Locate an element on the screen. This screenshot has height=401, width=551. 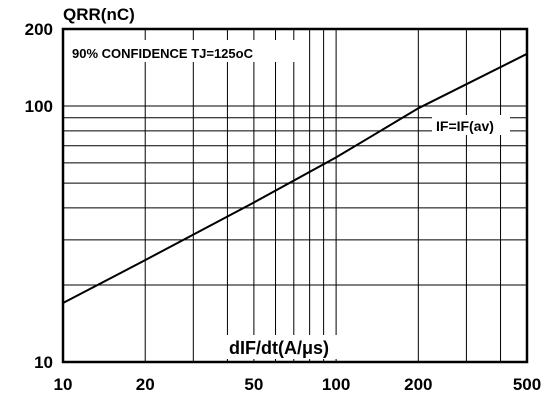
x-axis-label-bg is located at coordinates (292, 347).